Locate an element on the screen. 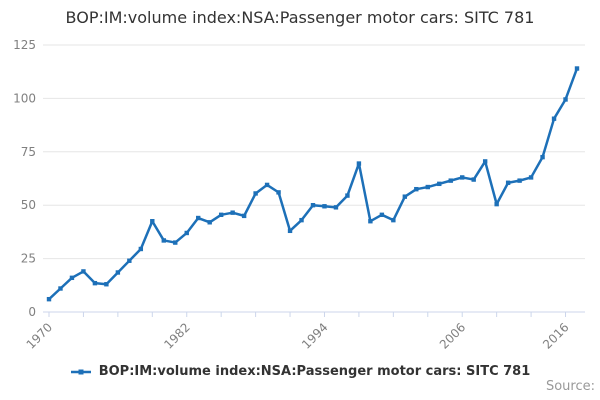 Image resolution: width=600 pixels, height=400 pixels. y-axis-tick-label: 0 is located at coordinates (32, 312).